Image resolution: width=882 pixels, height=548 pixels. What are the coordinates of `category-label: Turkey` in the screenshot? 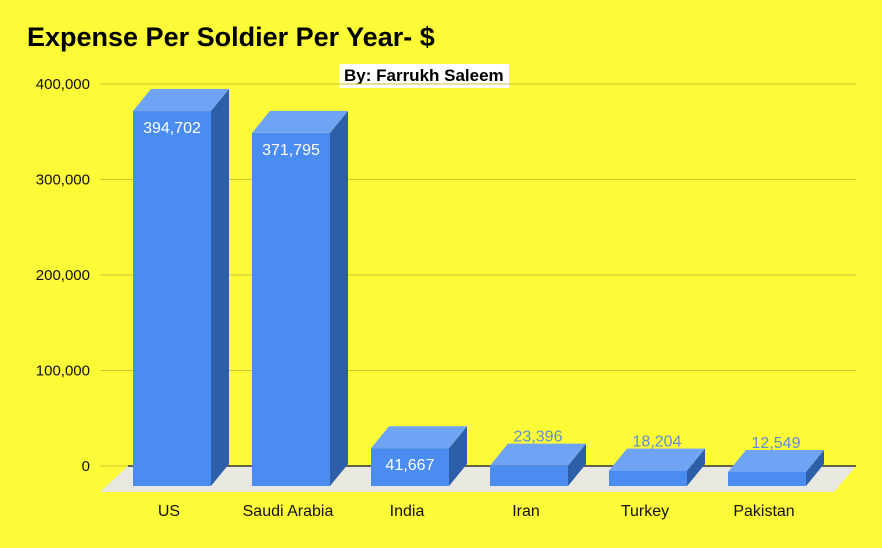 It's located at (645, 511).